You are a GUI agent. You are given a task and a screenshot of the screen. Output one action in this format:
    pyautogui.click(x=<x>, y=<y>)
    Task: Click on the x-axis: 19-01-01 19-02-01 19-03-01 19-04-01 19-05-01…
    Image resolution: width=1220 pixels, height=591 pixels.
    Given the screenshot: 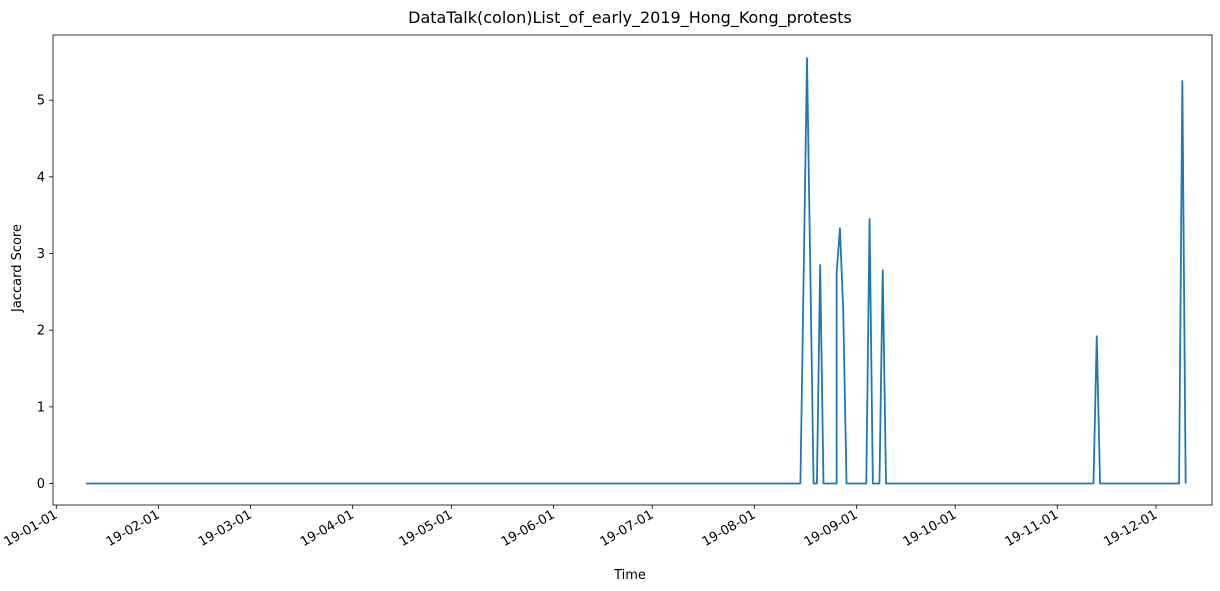 What is the action you would take?
    pyautogui.click(x=581, y=527)
    